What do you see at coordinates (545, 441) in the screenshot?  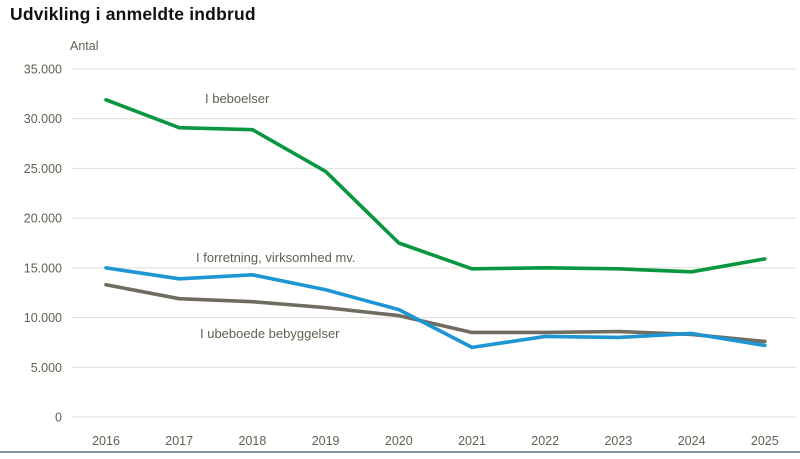 I see `x-tick-label-2022: 2022` at bounding box center [545, 441].